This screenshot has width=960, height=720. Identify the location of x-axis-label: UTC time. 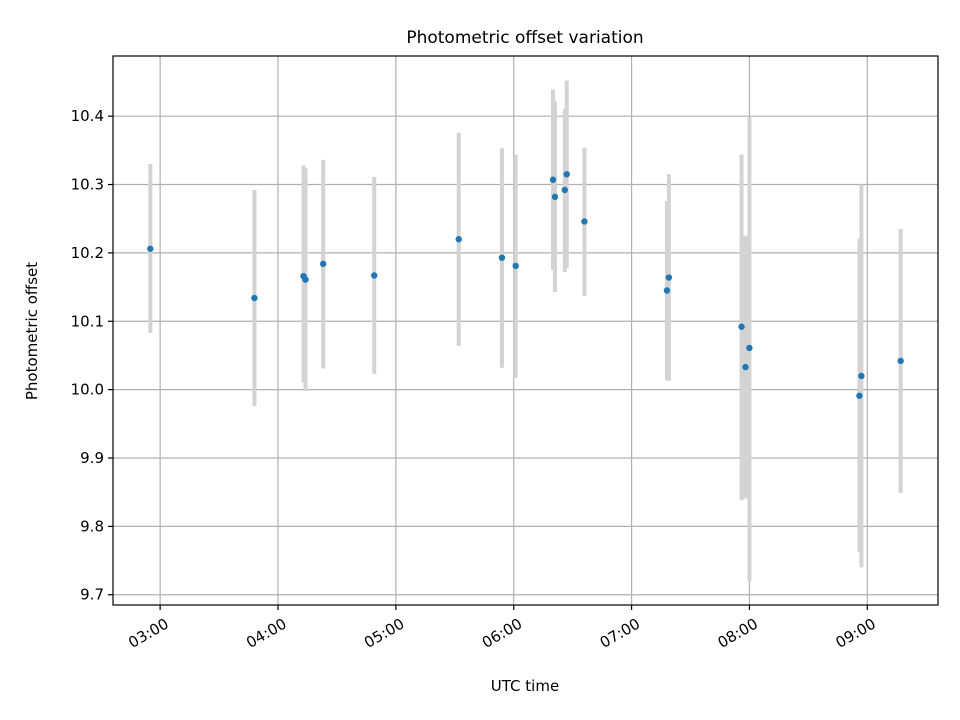
(525, 686).